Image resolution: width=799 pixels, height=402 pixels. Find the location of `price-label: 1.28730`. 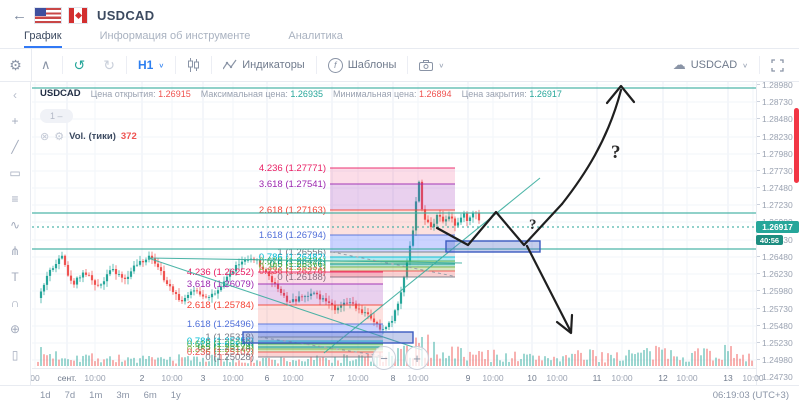

price-label: 1.28730 is located at coordinates (775, 102).